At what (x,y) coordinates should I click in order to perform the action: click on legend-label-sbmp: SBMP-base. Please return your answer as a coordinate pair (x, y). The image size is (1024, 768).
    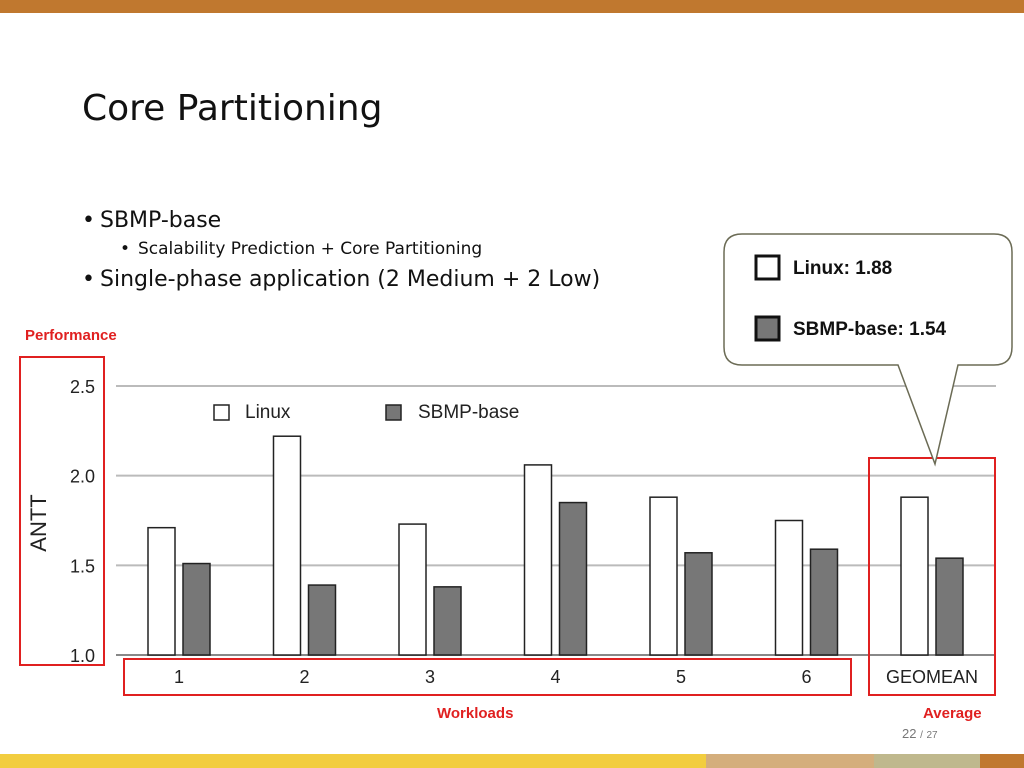
    Looking at the image, I should click on (468, 412).